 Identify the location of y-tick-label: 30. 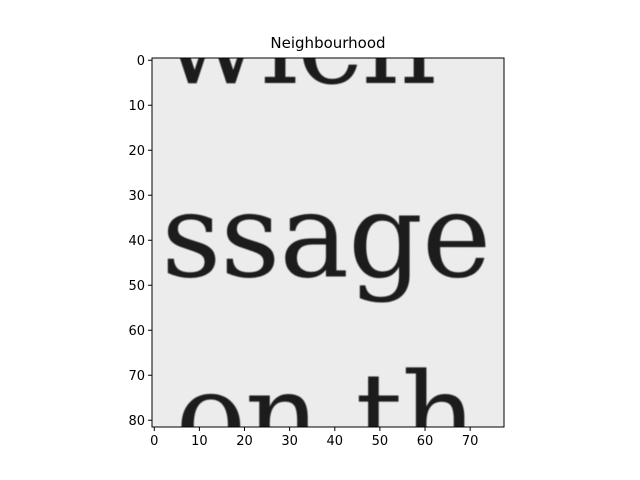
(136, 196).